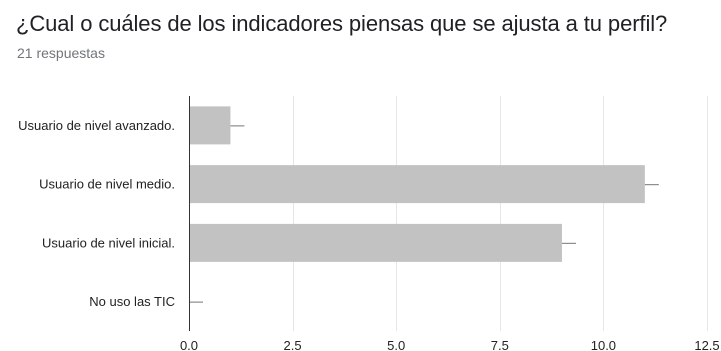 This screenshot has width=721, height=351. What do you see at coordinates (107, 184) in the screenshot?
I see `category-label: Usuario de nivel medio.` at bounding box center [107, 184].